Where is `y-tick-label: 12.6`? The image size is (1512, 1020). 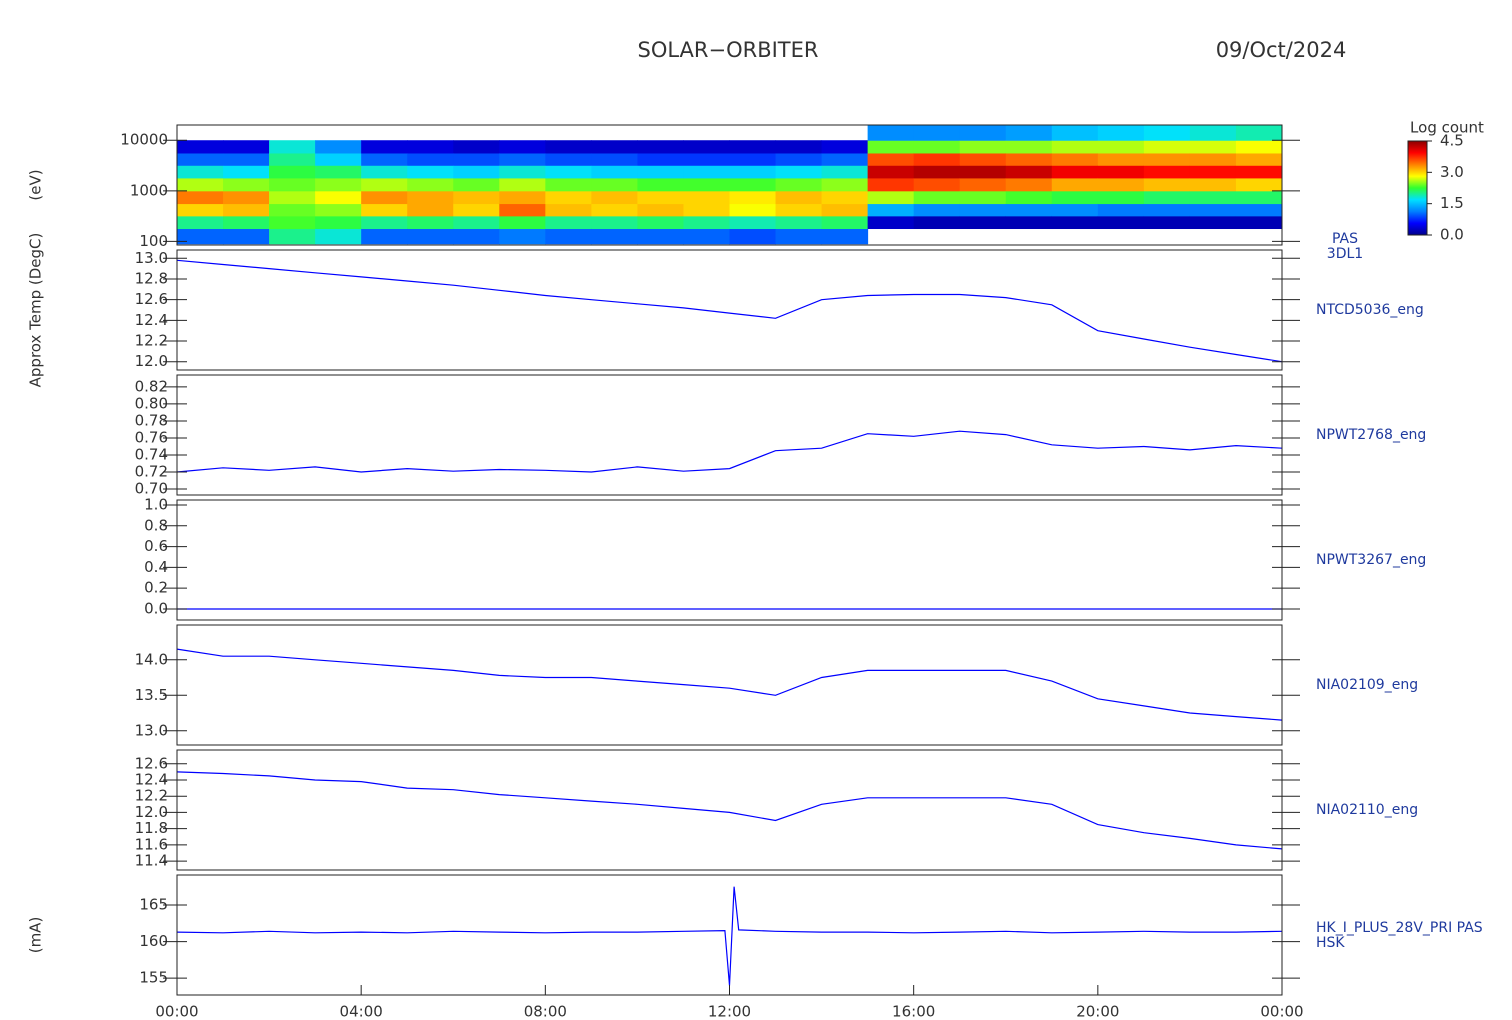
y-tick-label: 12.6 is located at coordinates (151, 299).